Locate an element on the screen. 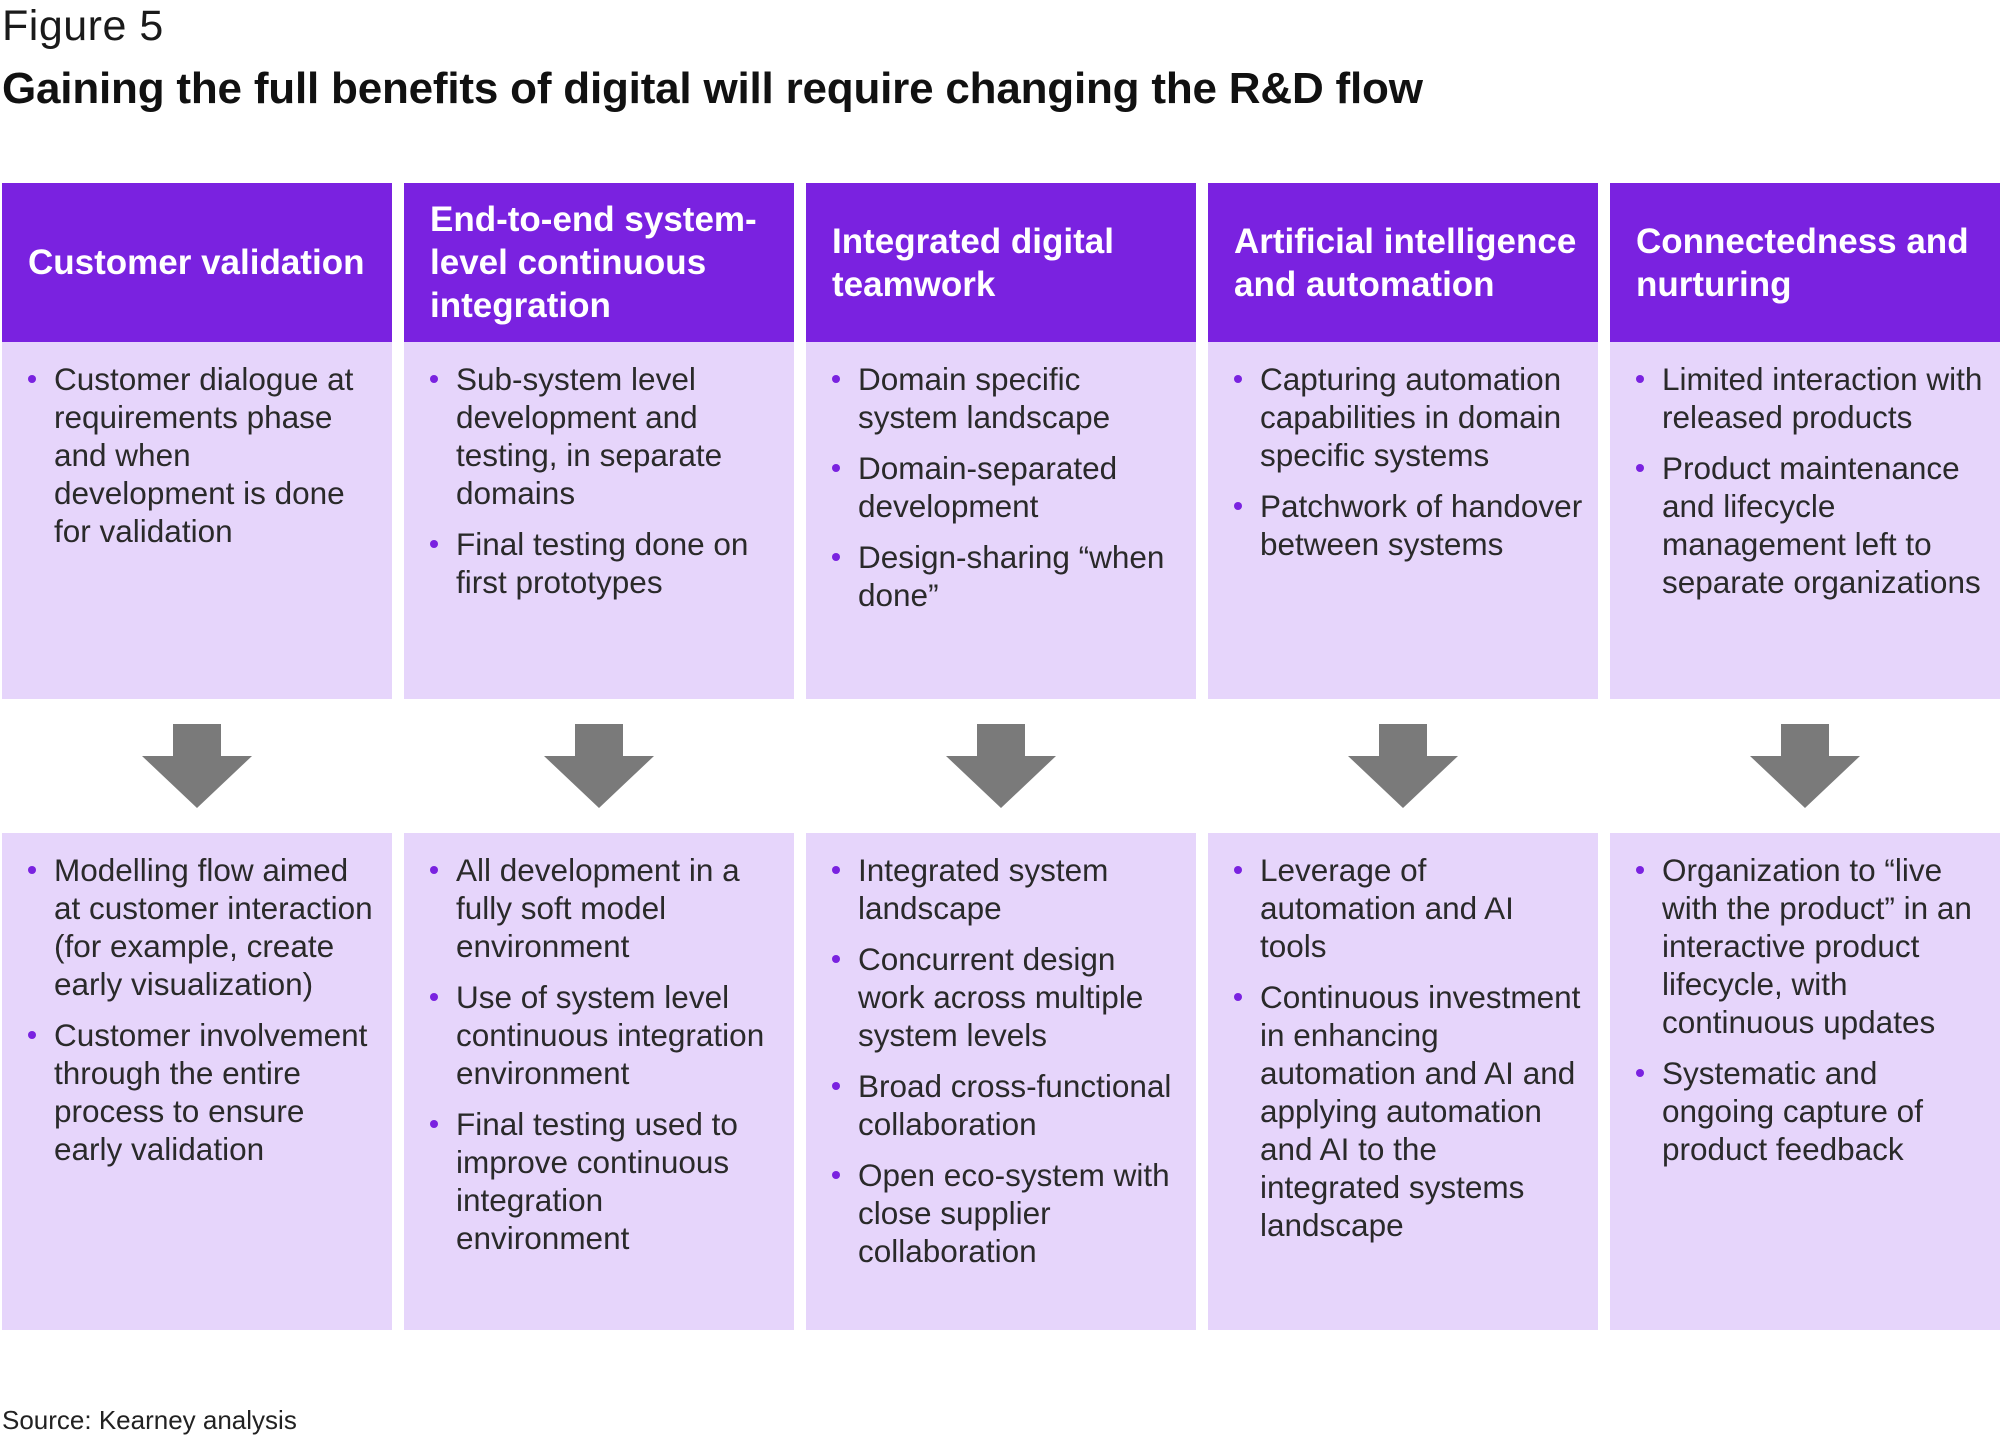  list-item-text: Broad cross-functional collaboration is located at coordinates (1015, 1105).